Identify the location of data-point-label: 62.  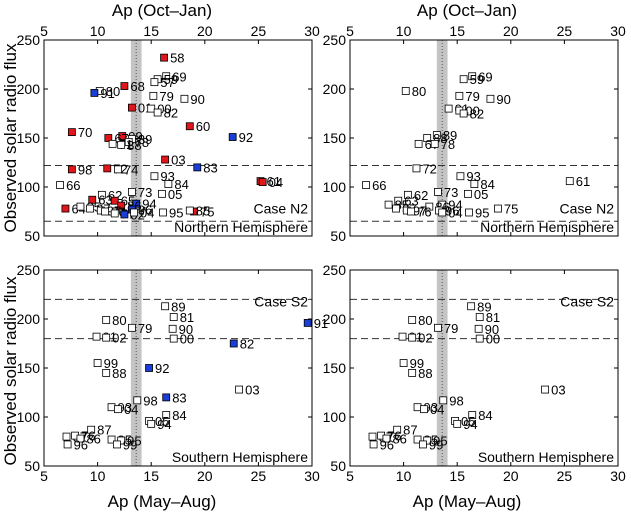
(421, 195).